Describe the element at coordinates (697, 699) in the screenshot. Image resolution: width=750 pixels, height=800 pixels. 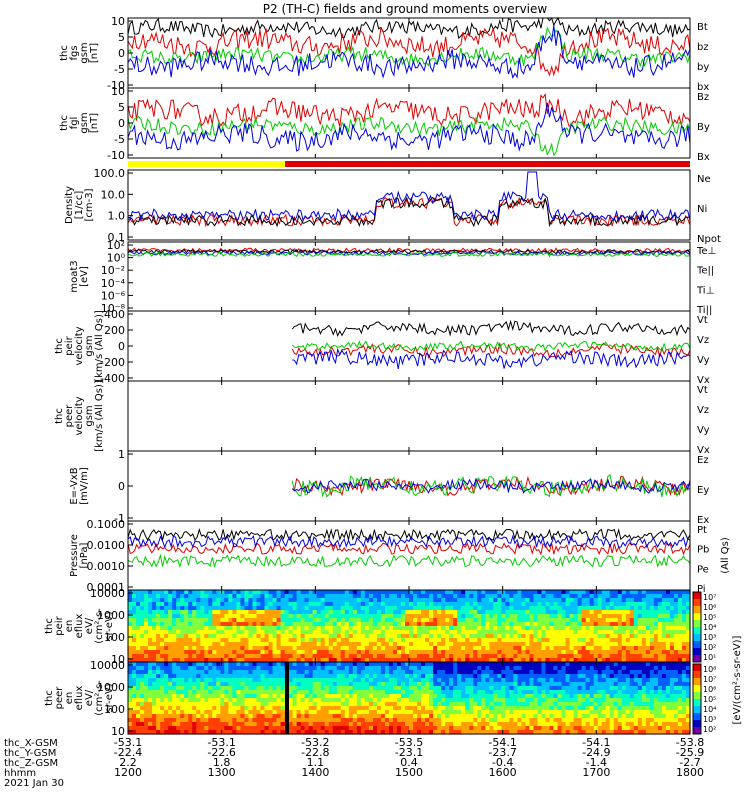
I see `colorbar-frame` at that location.